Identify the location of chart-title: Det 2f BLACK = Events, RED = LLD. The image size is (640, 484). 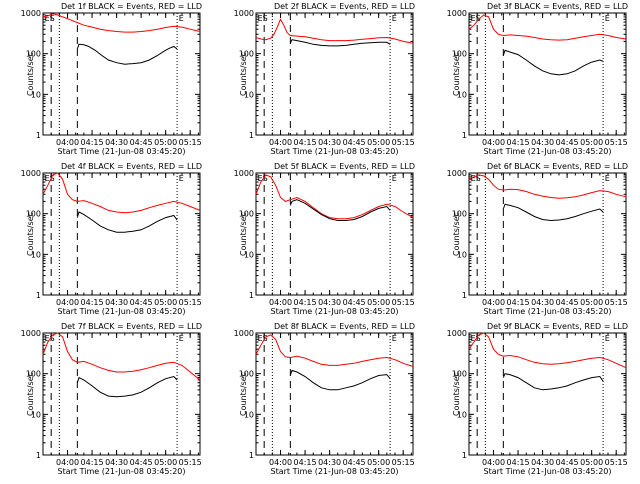
(344, 6).